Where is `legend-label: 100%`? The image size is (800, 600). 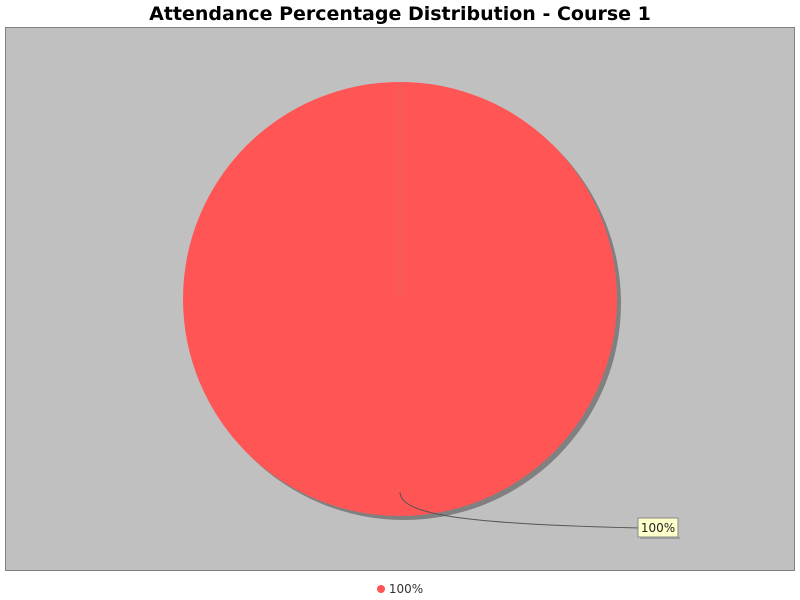
legend-label: 100% is located at coordinates (406, 589).